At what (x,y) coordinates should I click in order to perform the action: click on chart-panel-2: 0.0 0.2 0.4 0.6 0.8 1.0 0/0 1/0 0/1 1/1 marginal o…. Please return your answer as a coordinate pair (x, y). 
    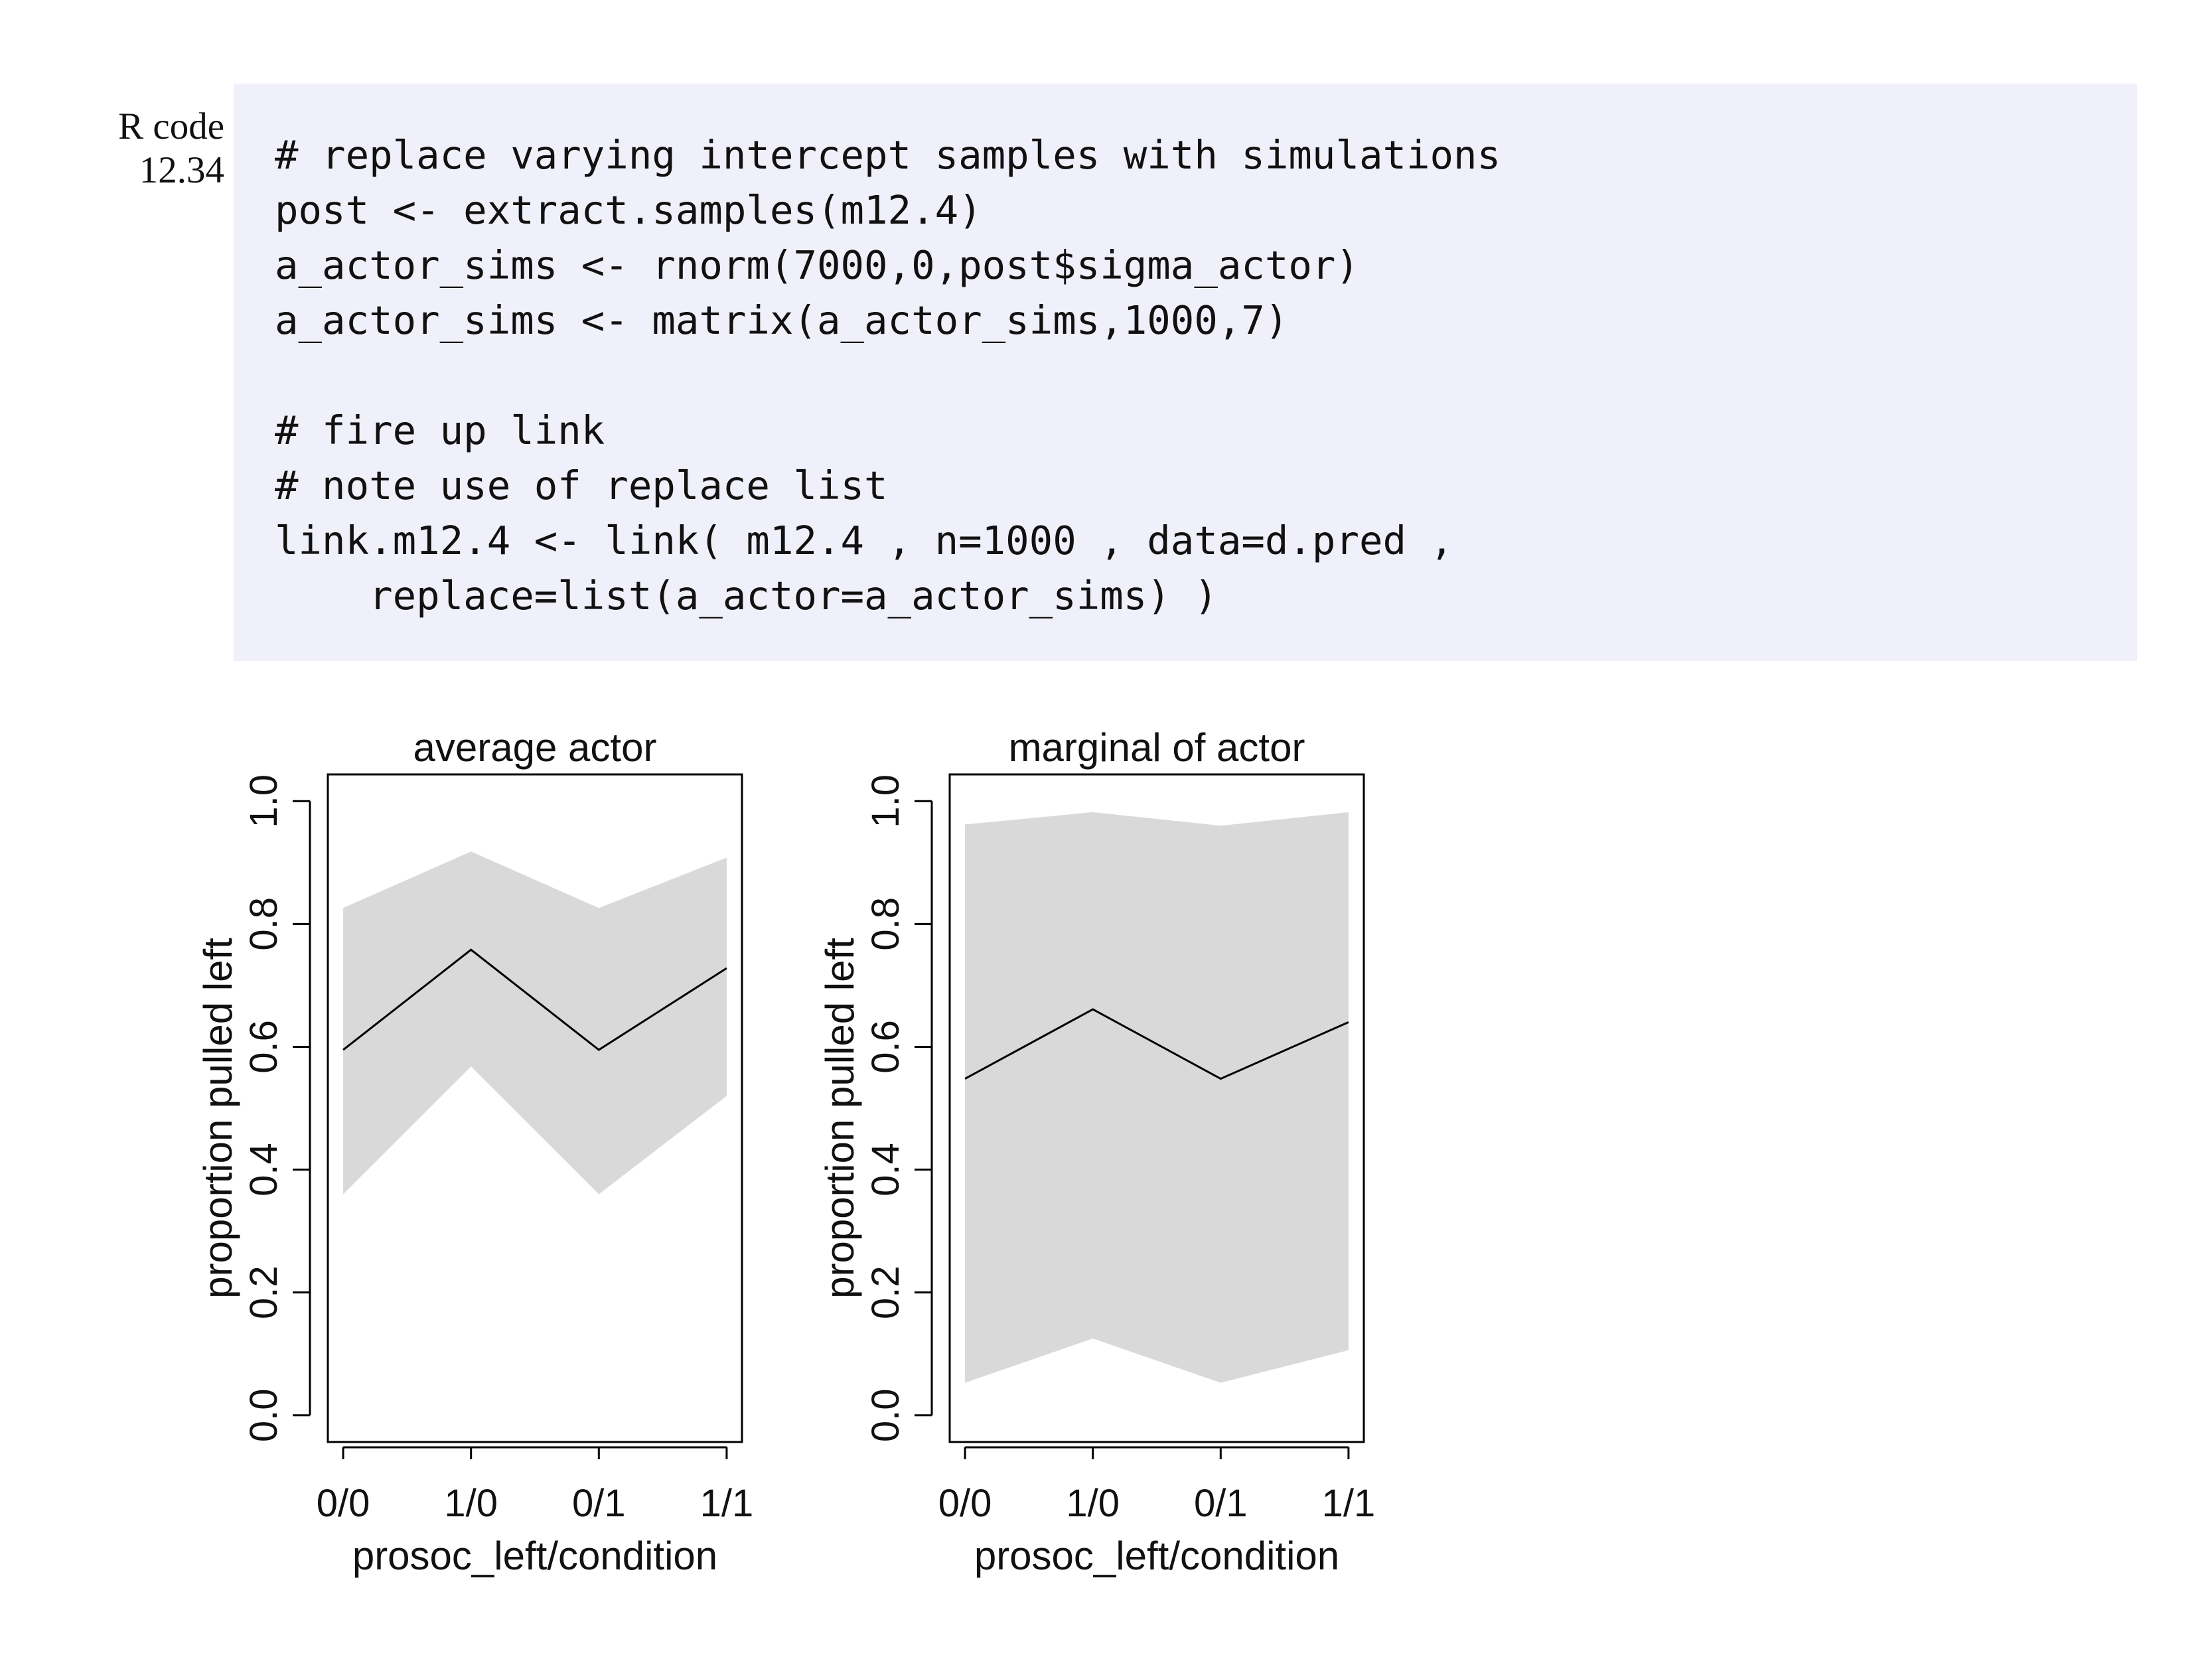
    Looking at the image, I should click on (1096, 1151).